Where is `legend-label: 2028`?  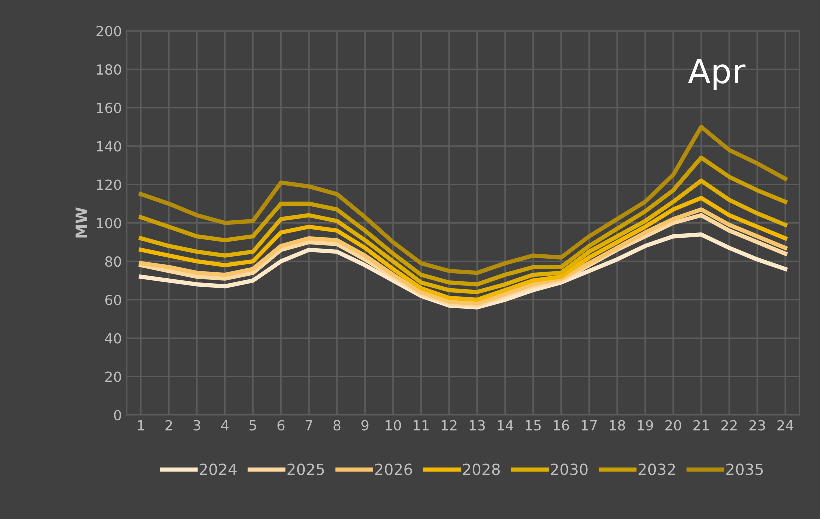
legend-label: 2028 is located at coordinates (481, 470).